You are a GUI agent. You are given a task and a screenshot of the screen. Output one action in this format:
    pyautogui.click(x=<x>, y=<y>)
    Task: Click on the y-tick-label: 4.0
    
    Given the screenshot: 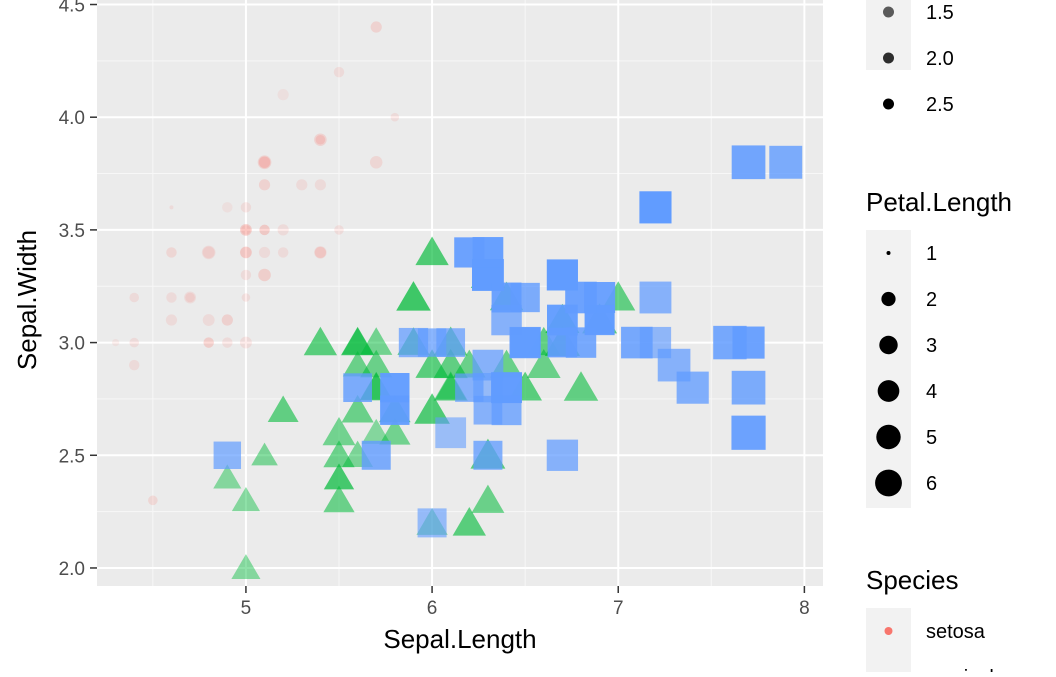 What is the action you would take?
    pyautogui.click(x=72, y=118)
    